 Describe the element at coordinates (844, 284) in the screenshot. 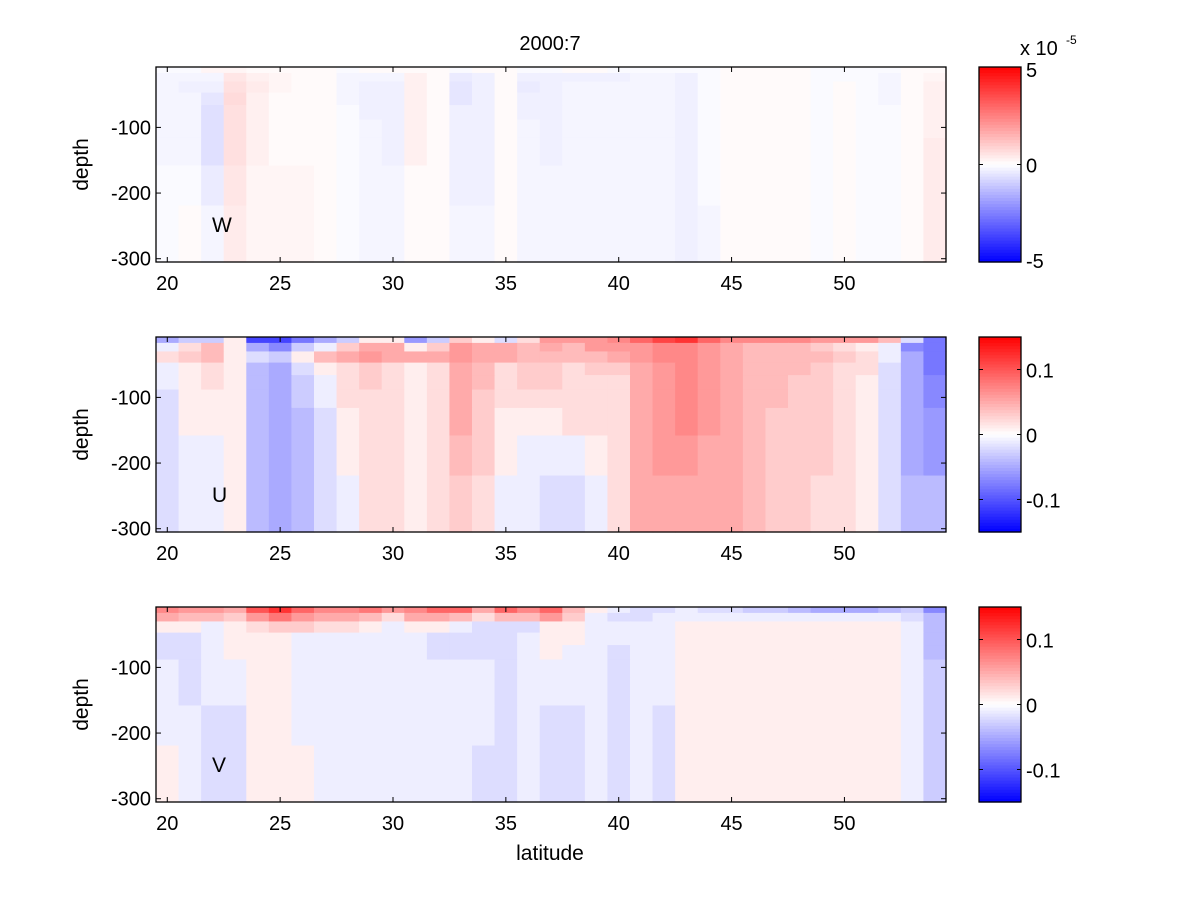

I see `x-tick-label: 50` at that location.